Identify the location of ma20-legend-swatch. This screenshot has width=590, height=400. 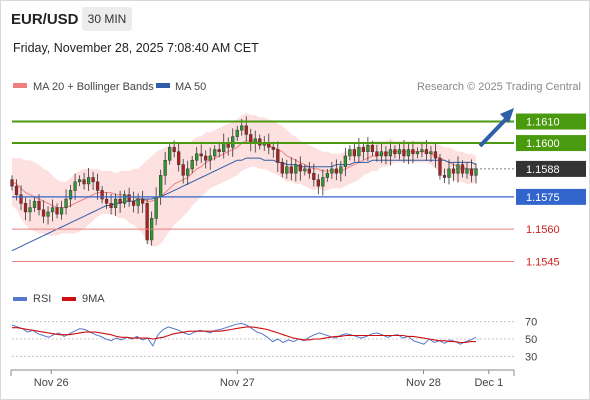
(20, 85).